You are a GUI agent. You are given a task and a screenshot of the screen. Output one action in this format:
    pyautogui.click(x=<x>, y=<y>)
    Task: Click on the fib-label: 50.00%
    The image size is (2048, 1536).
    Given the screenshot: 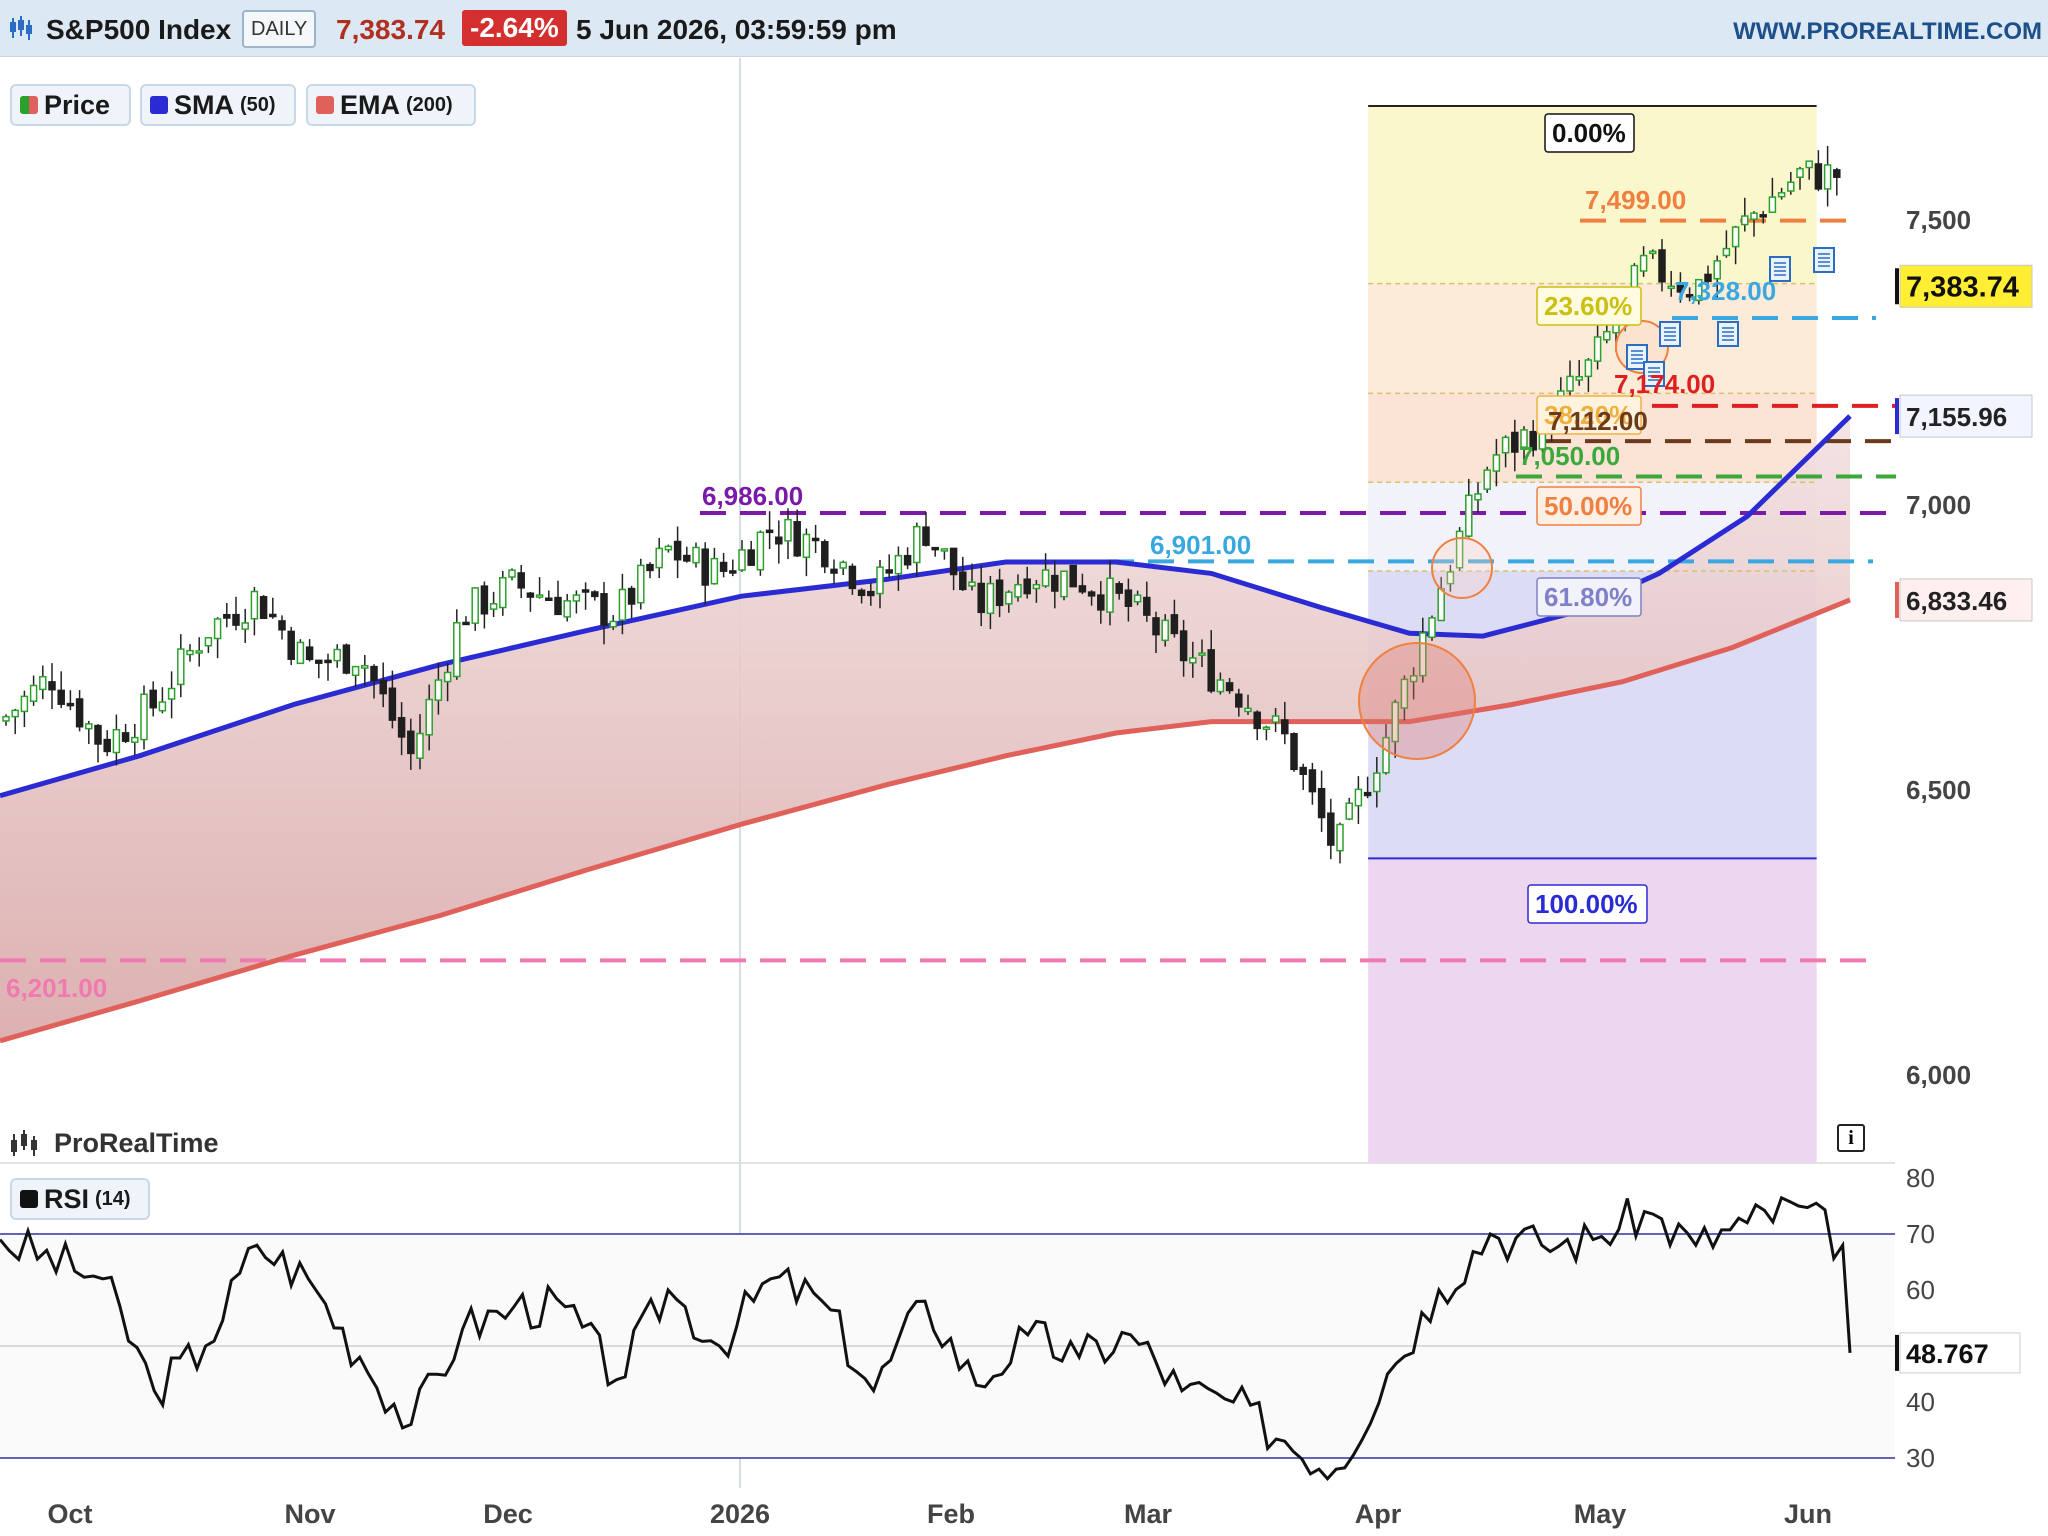 What is the action you would take?
    pyautogui.click(x=1588, y=506)
    